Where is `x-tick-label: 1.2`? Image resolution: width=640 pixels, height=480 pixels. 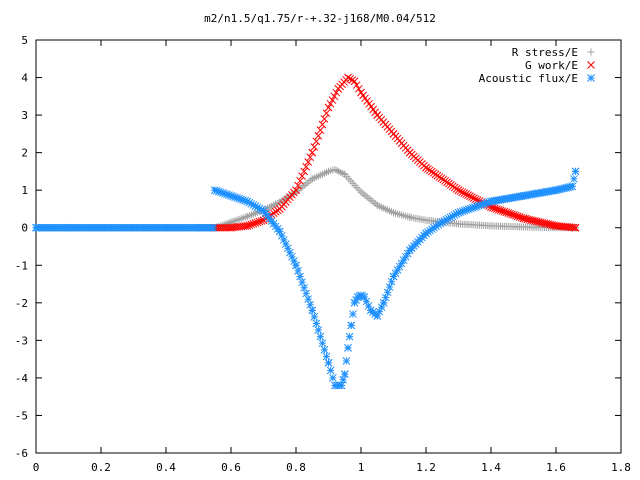 x-tick-label: 1.2 is located at coordinates (426, 467).